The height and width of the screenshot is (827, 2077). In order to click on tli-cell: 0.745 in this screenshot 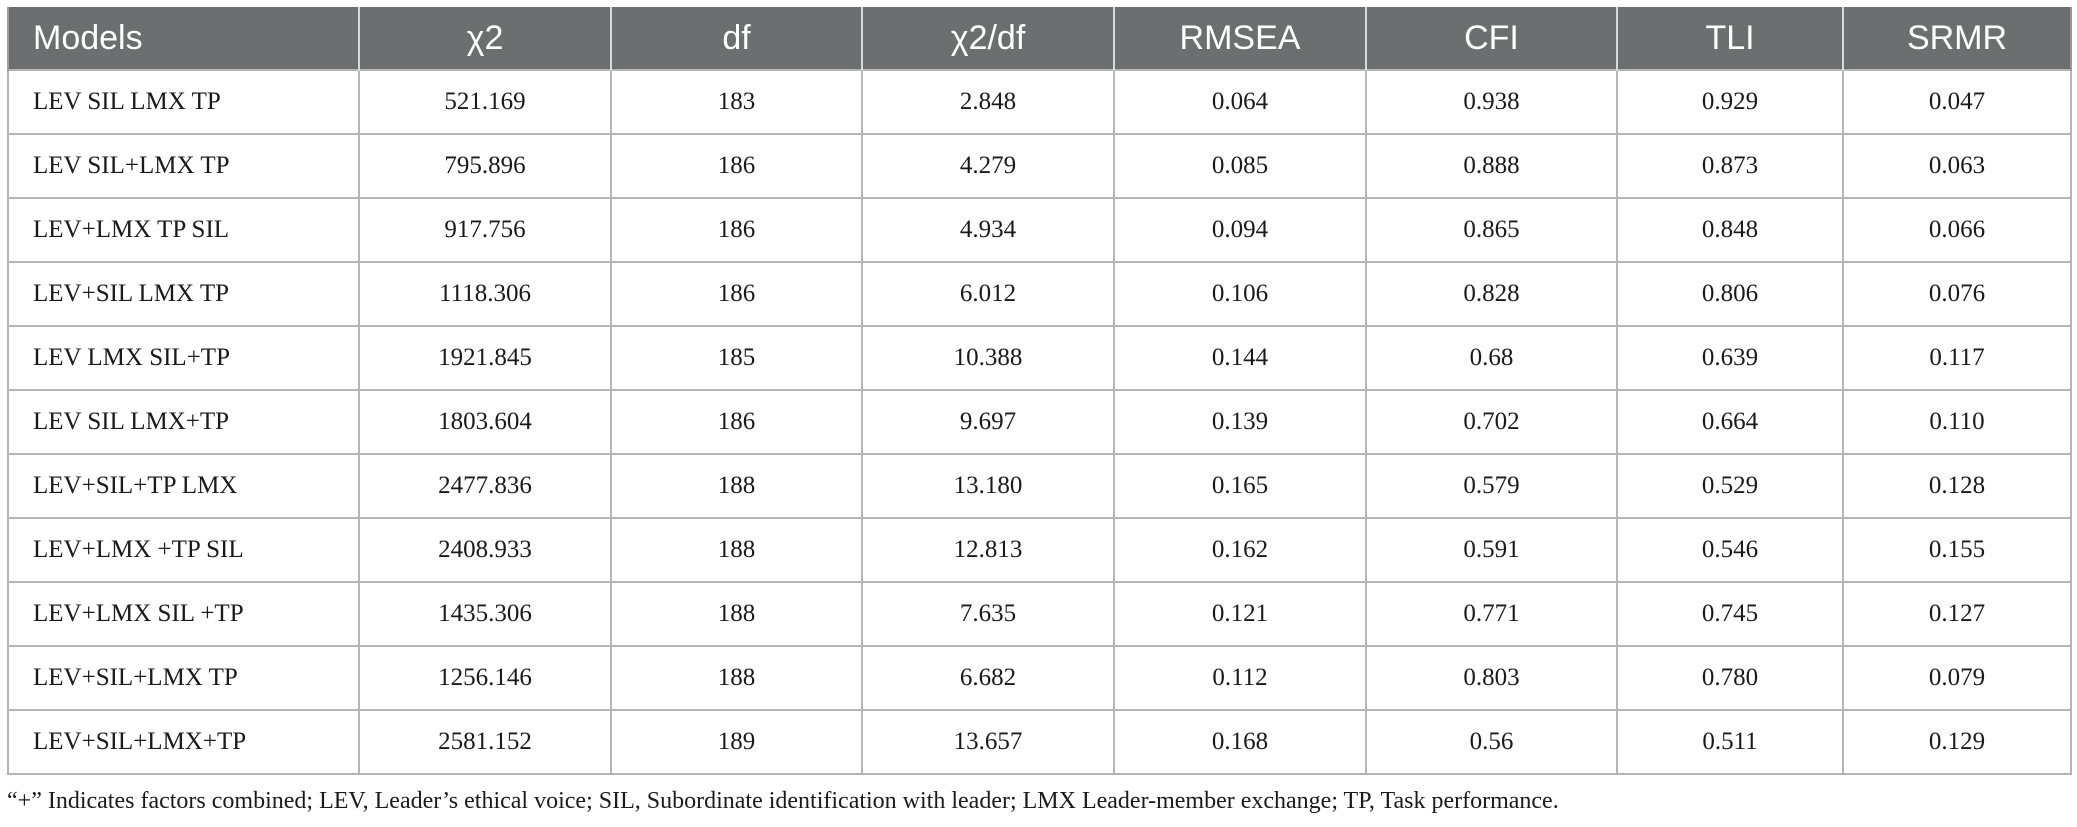, I will do `click(1730, 614)`.